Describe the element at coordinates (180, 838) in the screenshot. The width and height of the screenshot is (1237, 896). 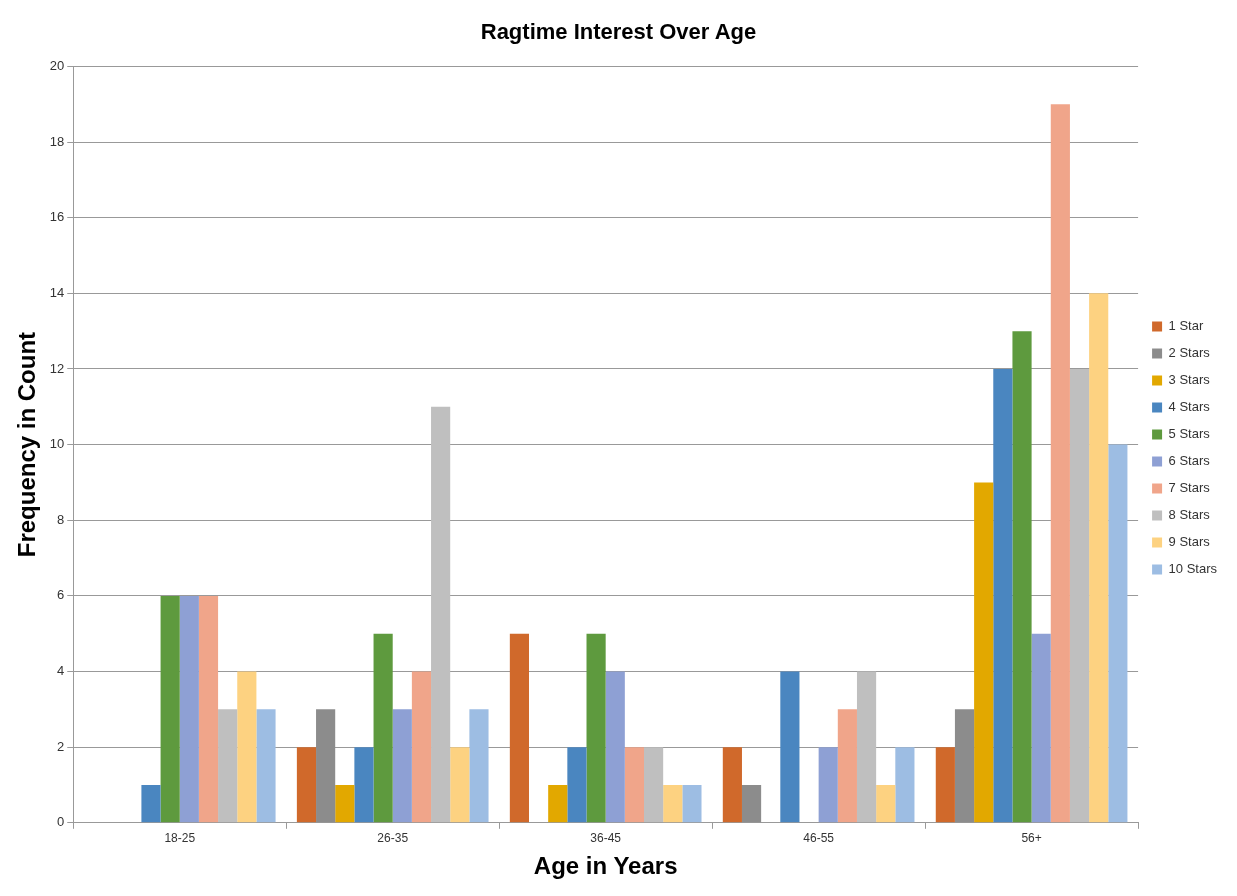
I see `x-tick-label: 18-25` at that location.